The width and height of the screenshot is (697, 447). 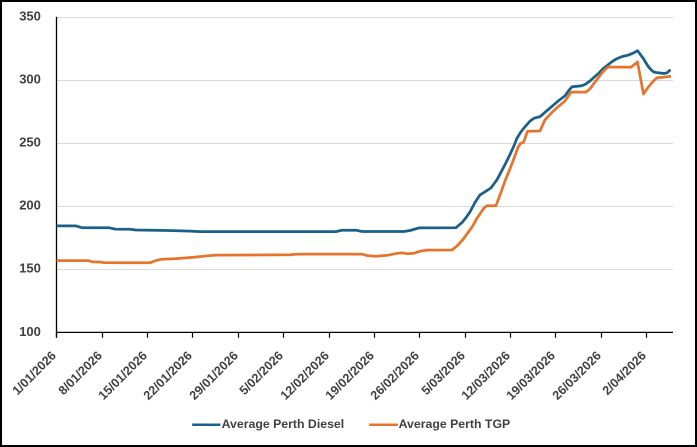 What do you see at coordinates (30, 268) in the screenshot?
I see `svg-text: 150` at bounding box center [30, 268].